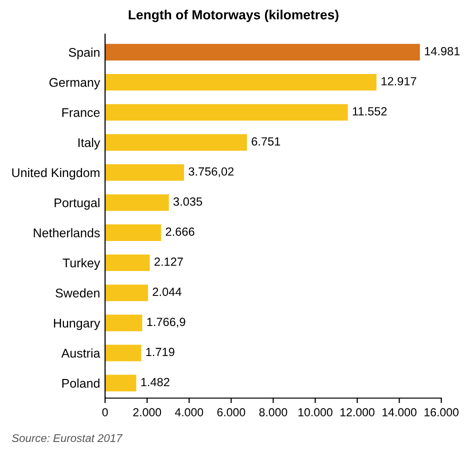 This screenshot has width=467, height=455. Describe the element at coordinates (160, 352) in the screenshot. I see `data-label: 1.719` at that location.